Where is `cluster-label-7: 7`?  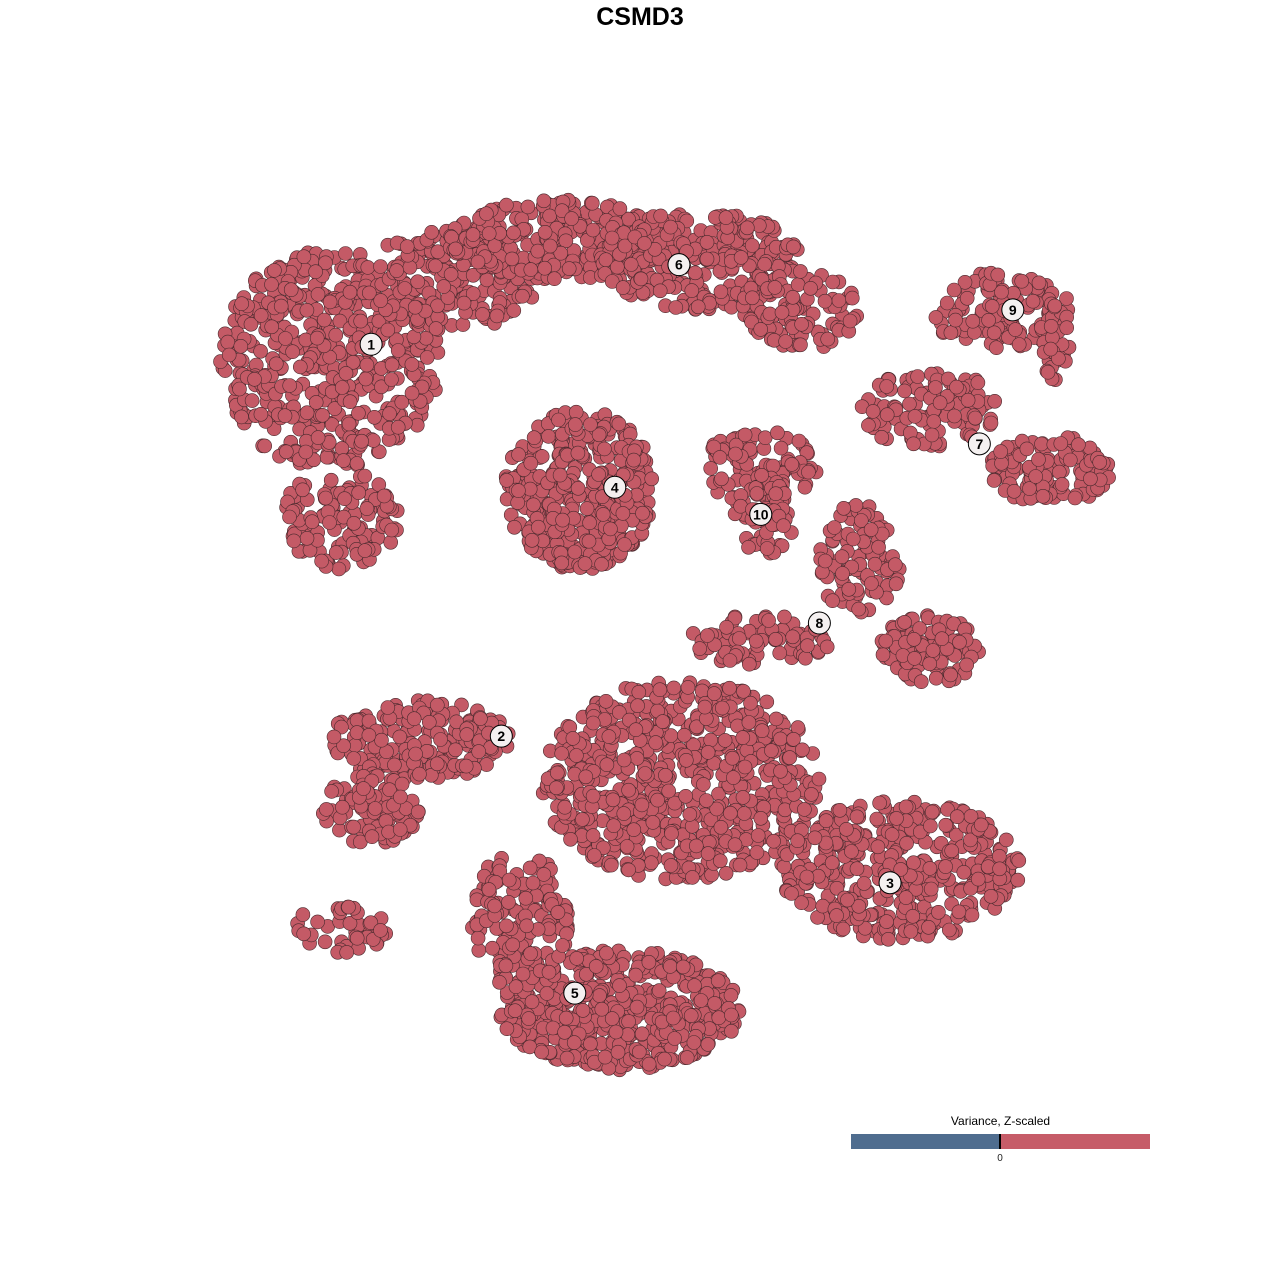 cluster-label-7: 7 is located at coordinates (979, 444).